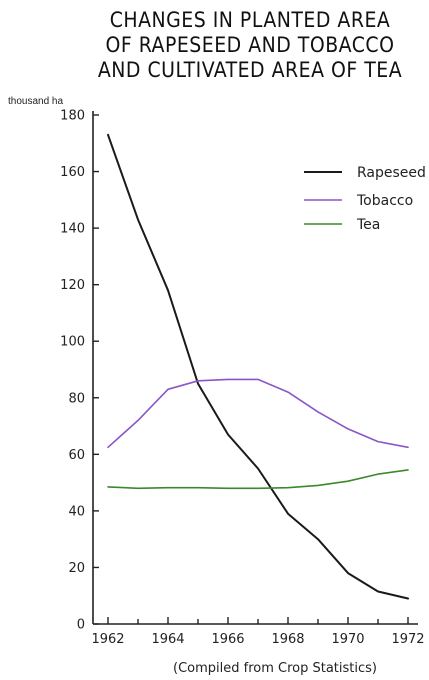 The width and height of the screenshot is (429, 680). Describe the element at coordinates (35, 101) in the screenshot. I see `y-axis-unit-label: thousand ha` at that location.